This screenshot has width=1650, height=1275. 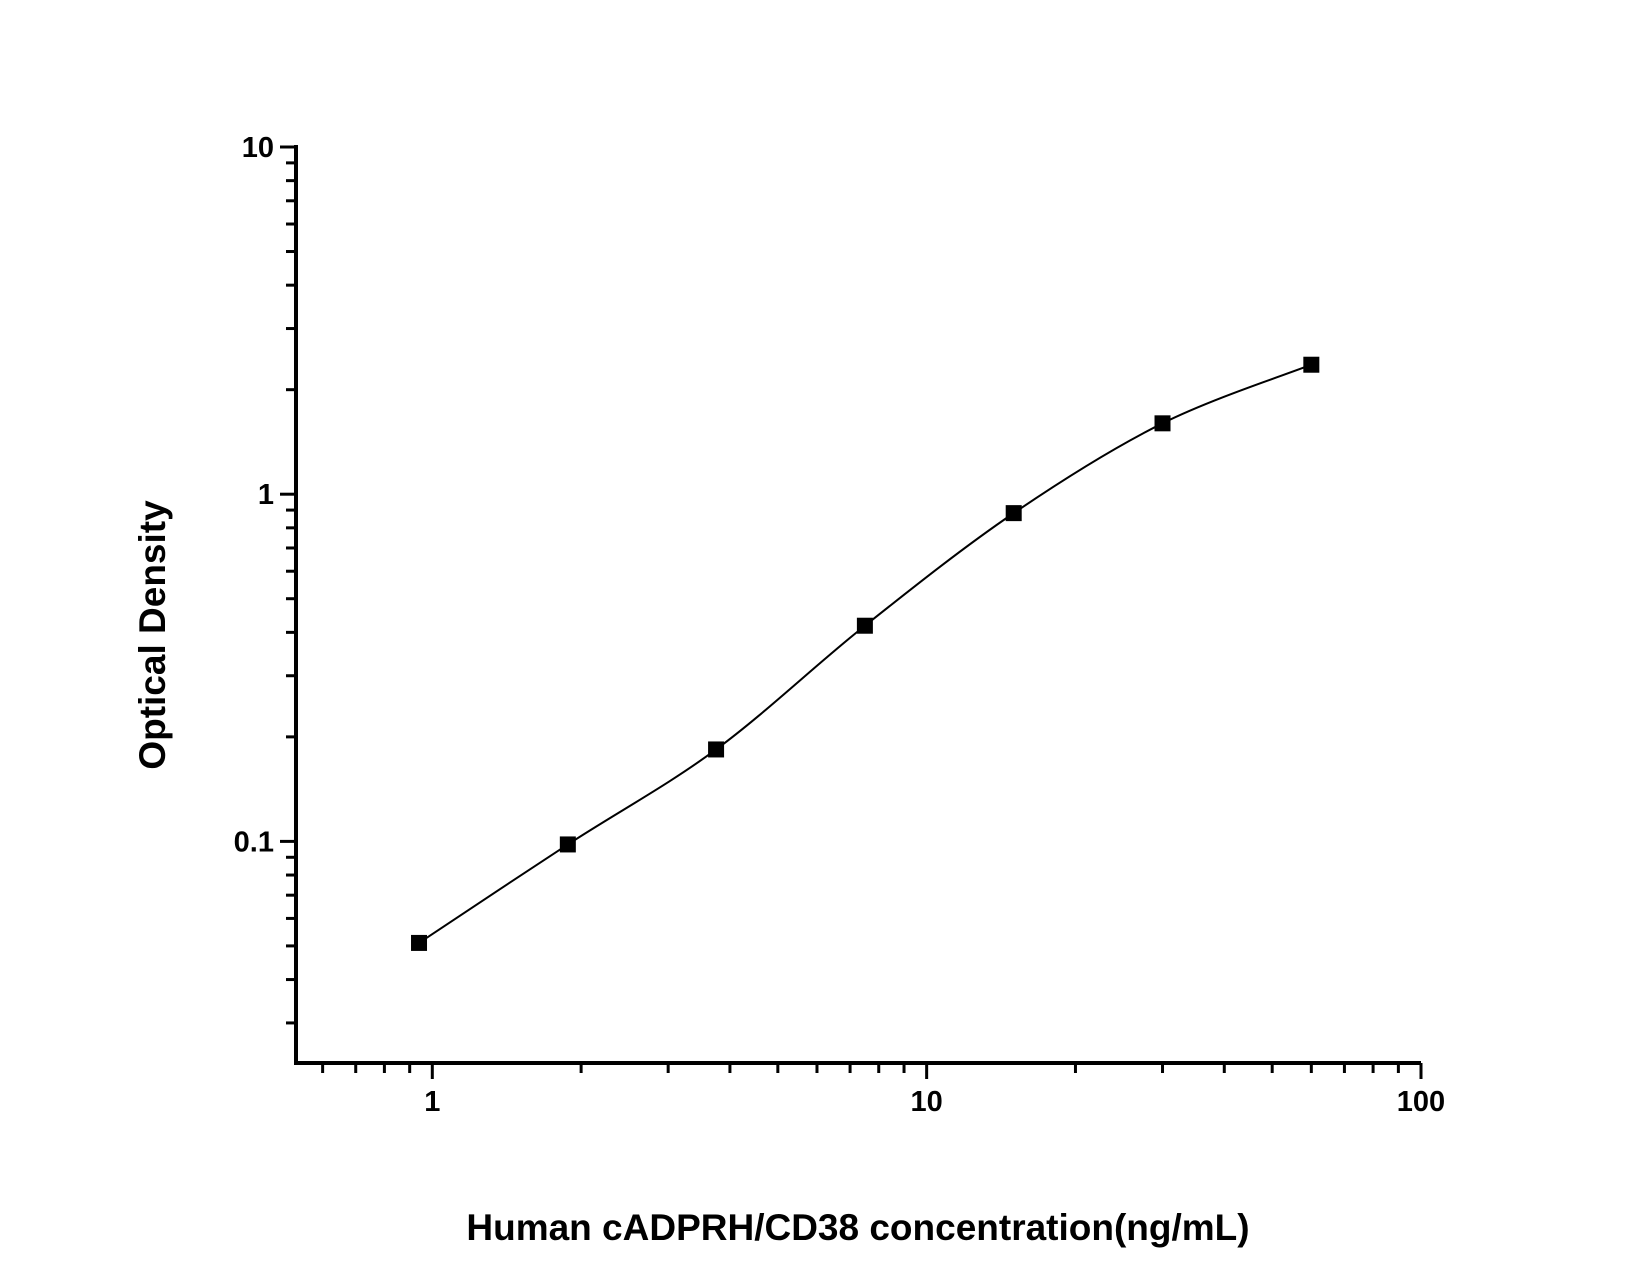 What do you see at coordinates (1421, 1102) in the screenshot?
I see `x-tick-label: 100` at bounding box center [1421, 1102].